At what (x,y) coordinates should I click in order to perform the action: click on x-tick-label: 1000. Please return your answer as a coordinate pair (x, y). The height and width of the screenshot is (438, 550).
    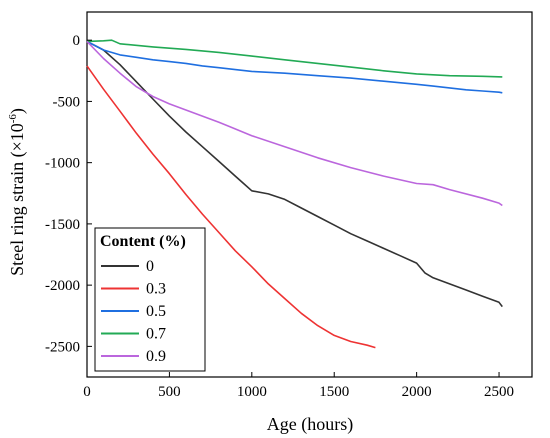
    Looking at the image, I should click on (252, 392).